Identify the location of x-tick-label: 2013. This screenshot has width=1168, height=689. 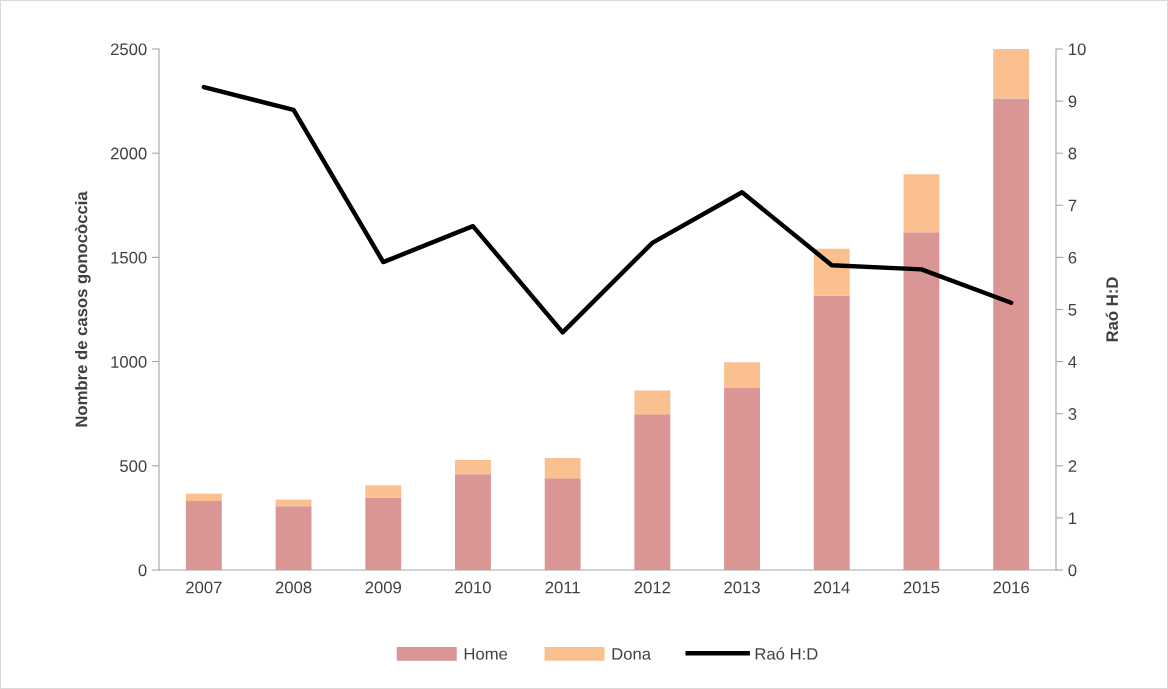
(742, 587).